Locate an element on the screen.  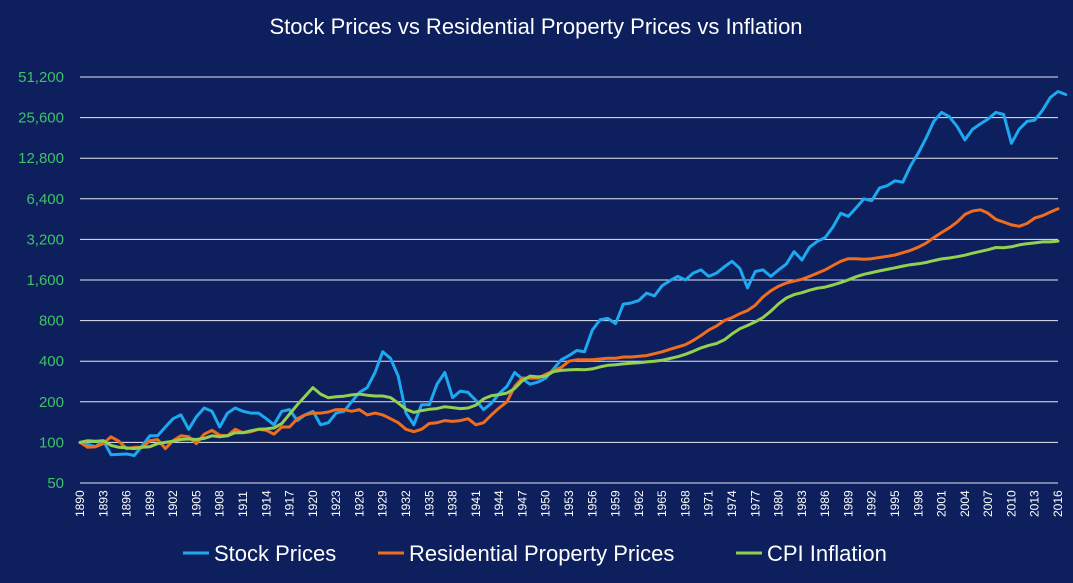
x-tick-label: 1926 is located at coordinates (359, 503).